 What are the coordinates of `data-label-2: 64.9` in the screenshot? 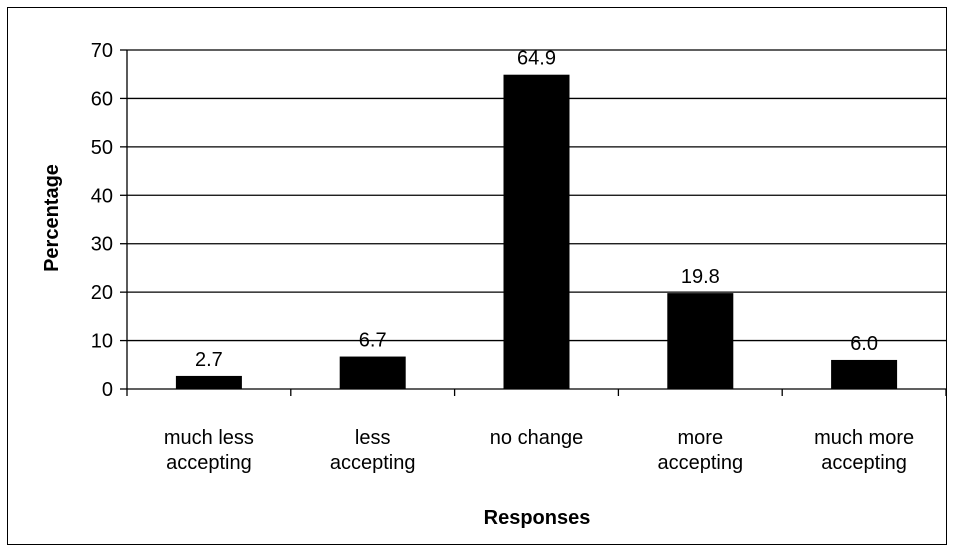 It's located at (536, 59).